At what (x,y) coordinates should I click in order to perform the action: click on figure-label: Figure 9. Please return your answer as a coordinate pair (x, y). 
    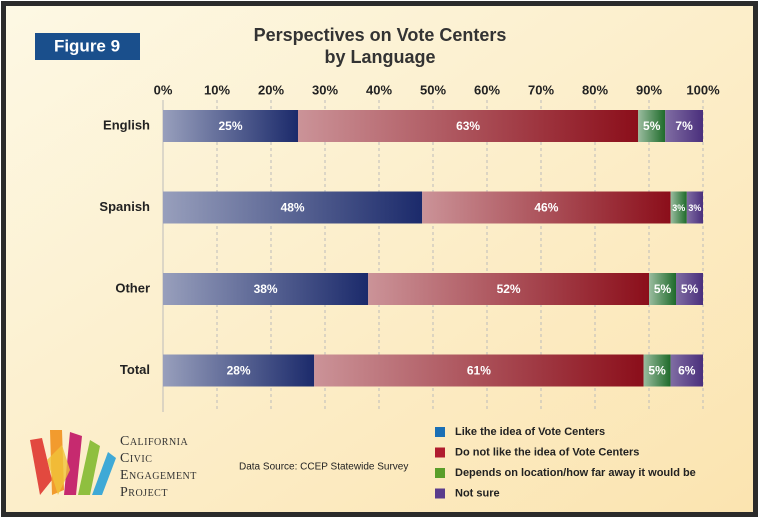
    Looking at the image, I should click on (87, 45).